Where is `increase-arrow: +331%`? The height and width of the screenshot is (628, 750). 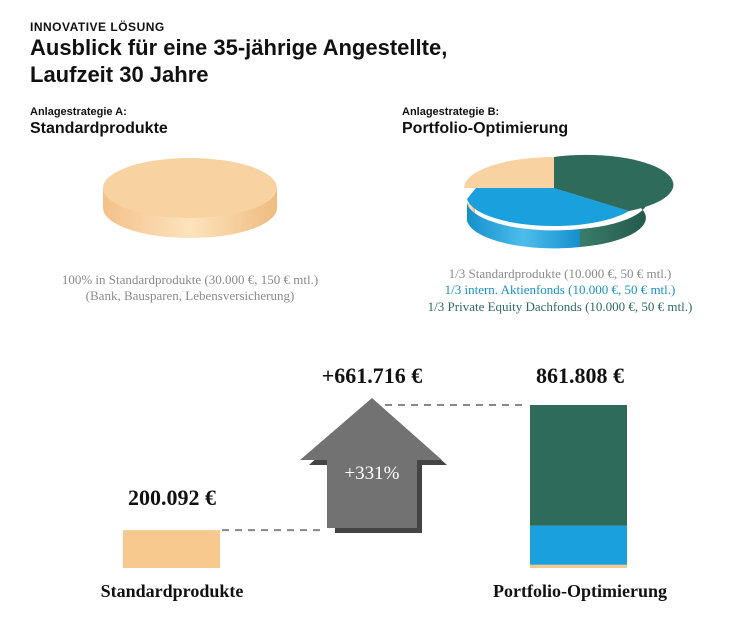
increase-arrow: +331% is located at coordinates (373, 465).